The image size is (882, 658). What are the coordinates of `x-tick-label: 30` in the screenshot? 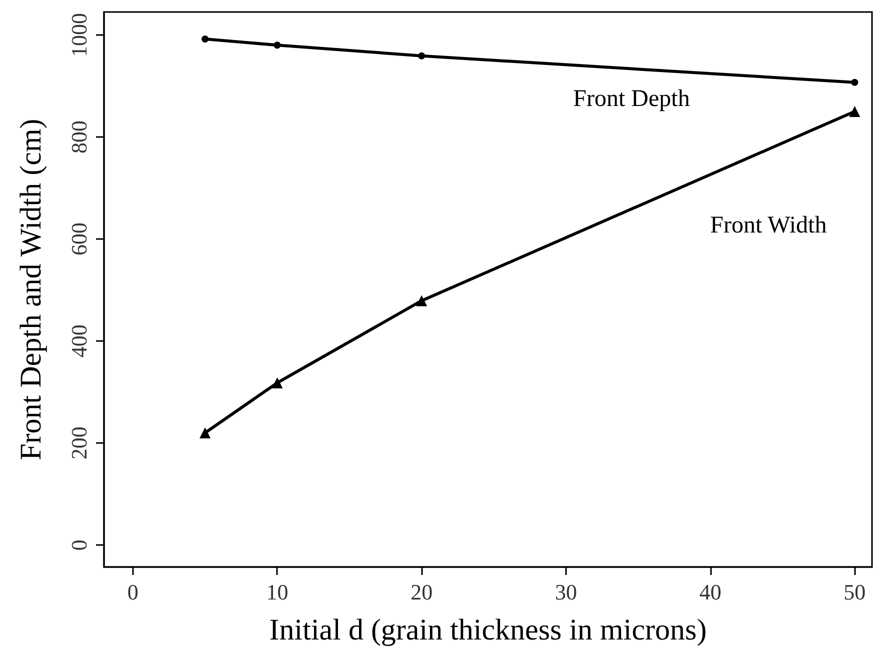 It's located at (565, 592).